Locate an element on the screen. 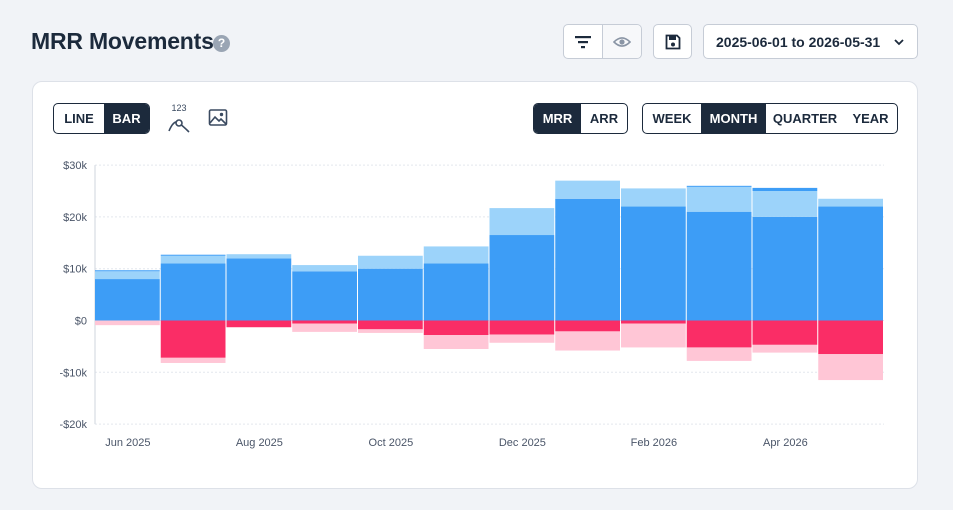  image-icon is located at coordinates (218, 117).